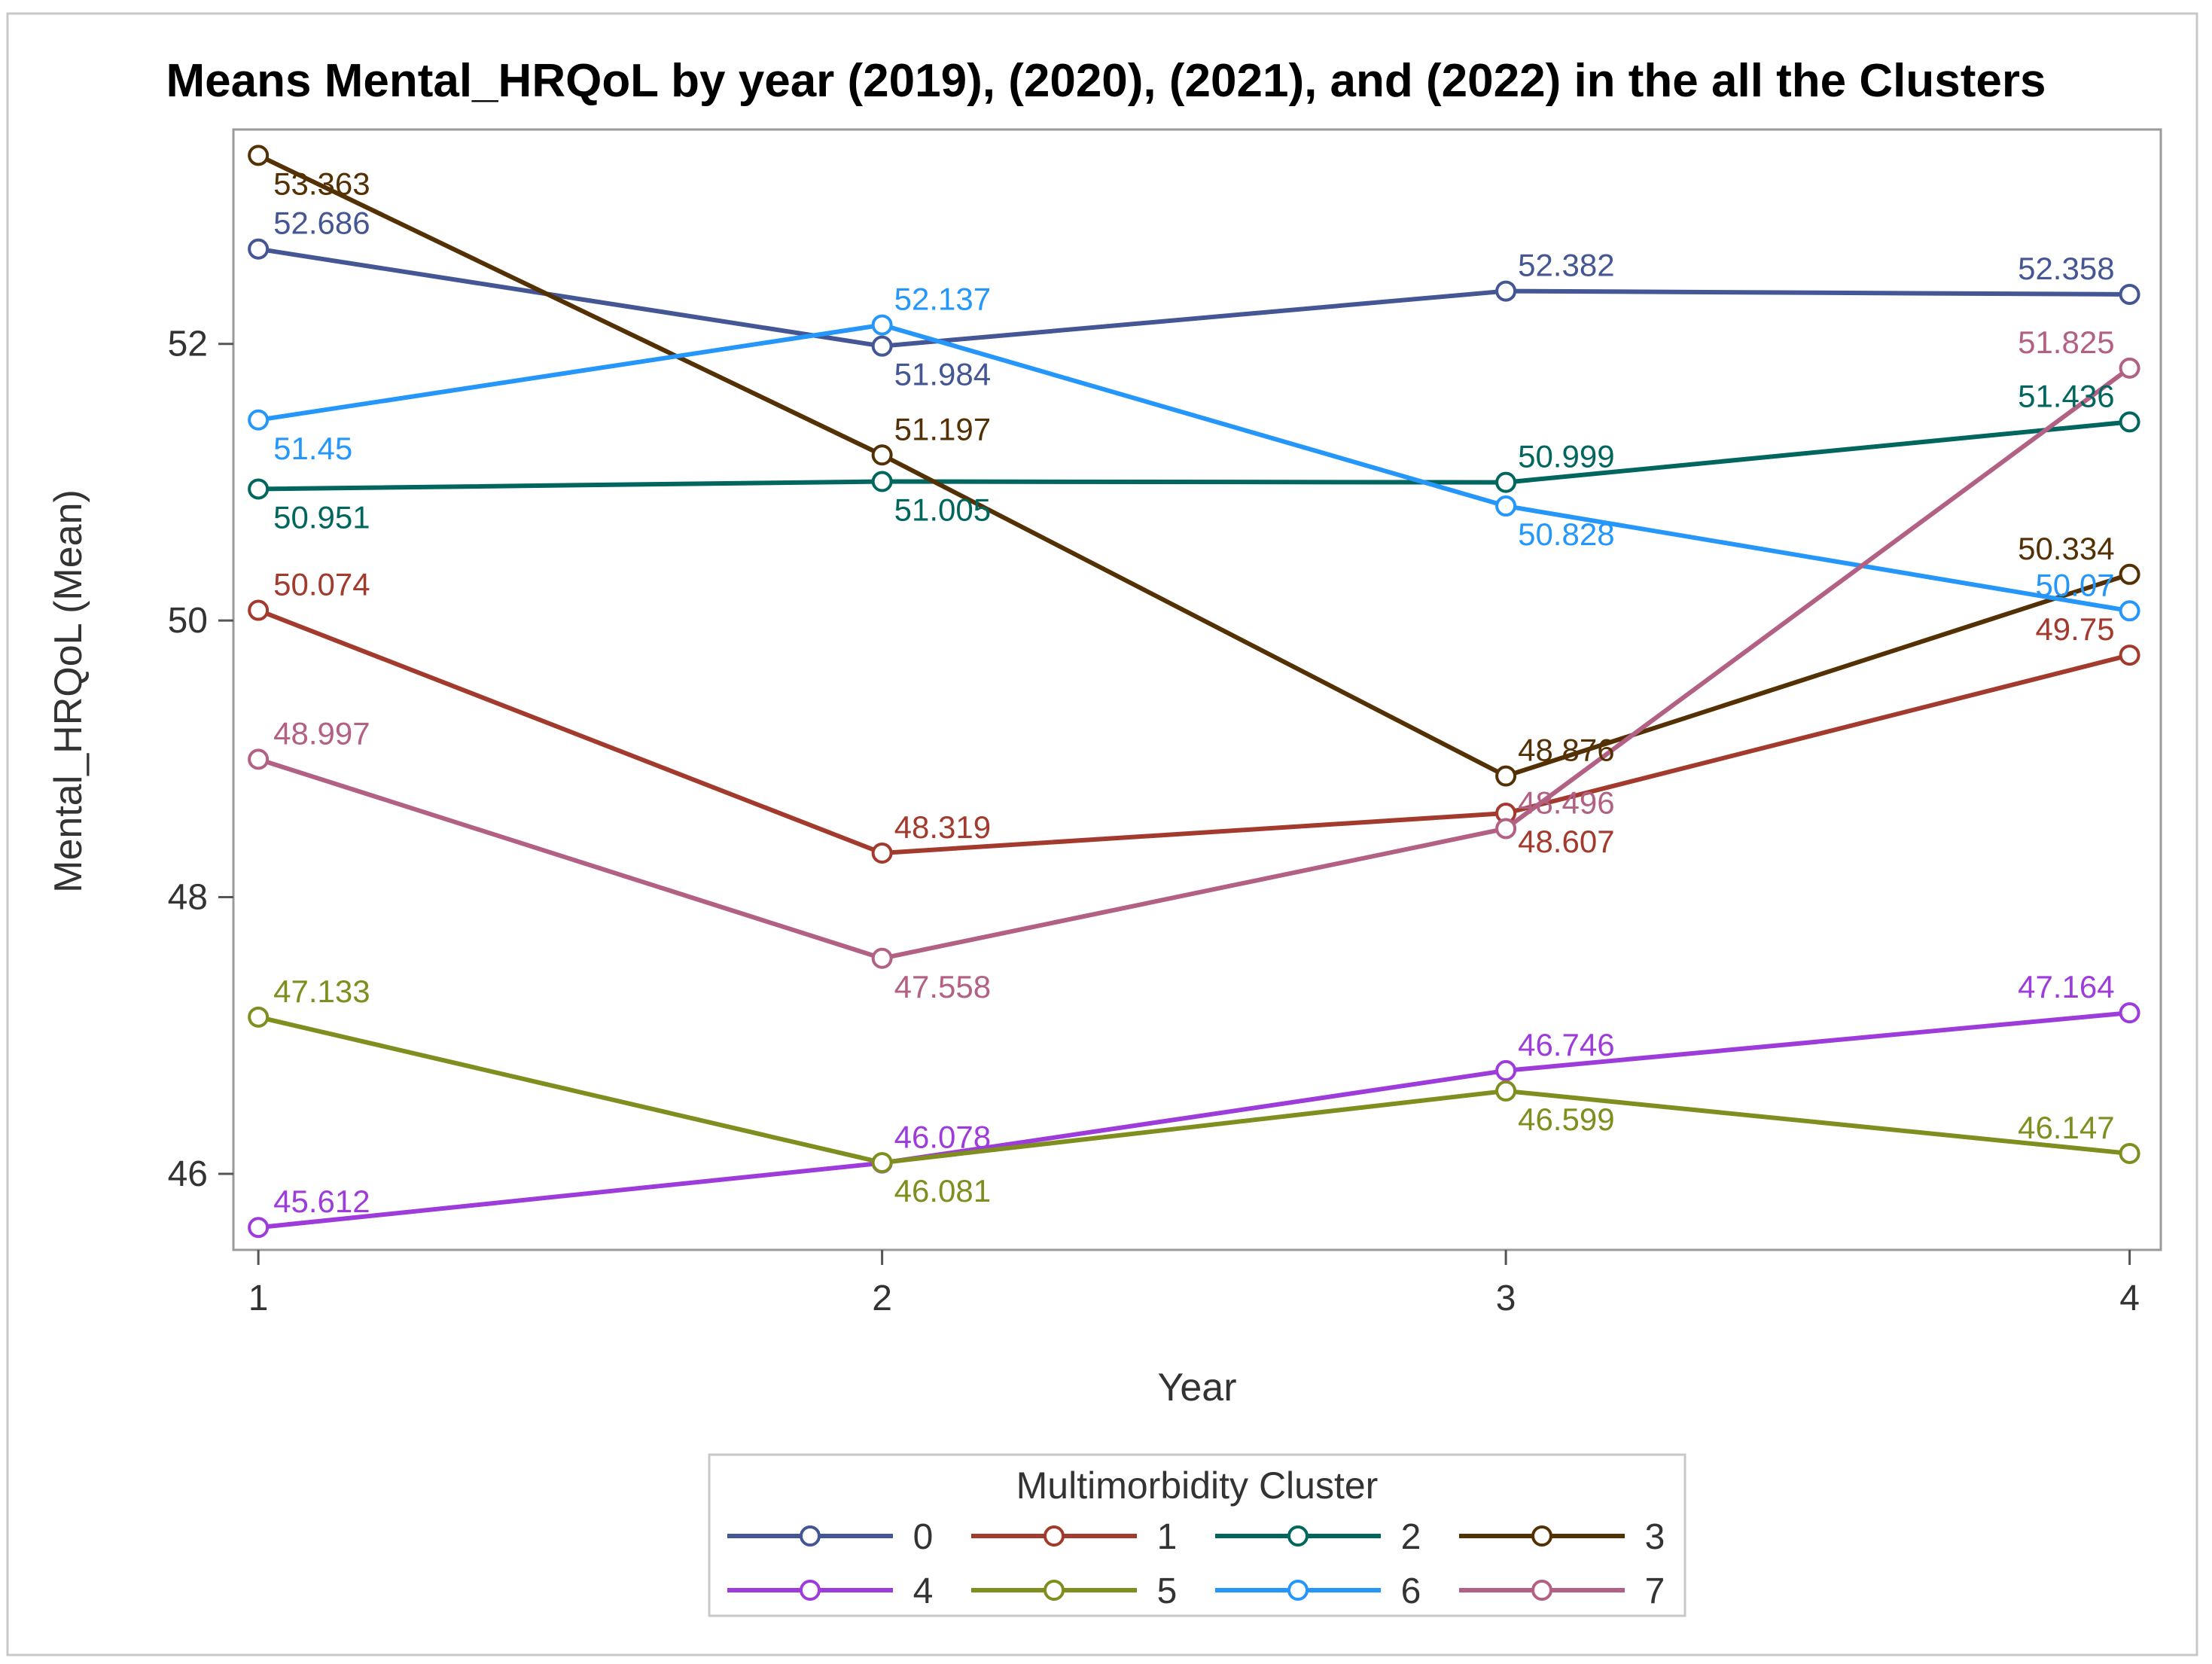 The width and height of the screenshot is (2212, 1664). I want to click on data-label: 45.612, so click(321, 1201).